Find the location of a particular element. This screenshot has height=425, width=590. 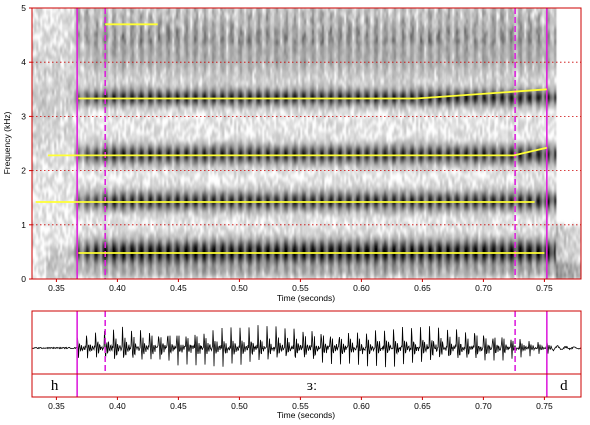

y-tick-label: 2 is located at coordinates (23, 171).